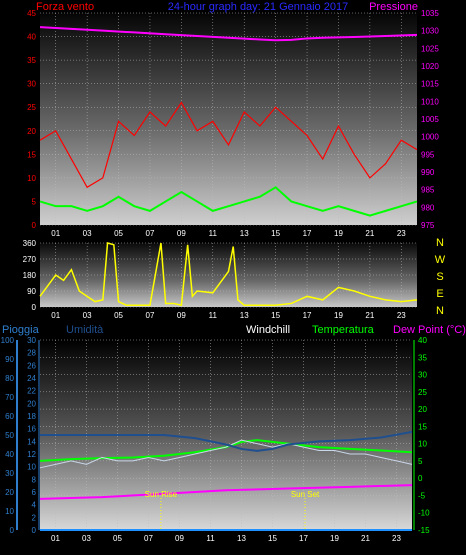 This screenshot has height=555, width=466. What do you see at coordinates (31, 291) in the screenshot?
I see `y-tick-label-direction: 90` at bounding box center [31, 291].